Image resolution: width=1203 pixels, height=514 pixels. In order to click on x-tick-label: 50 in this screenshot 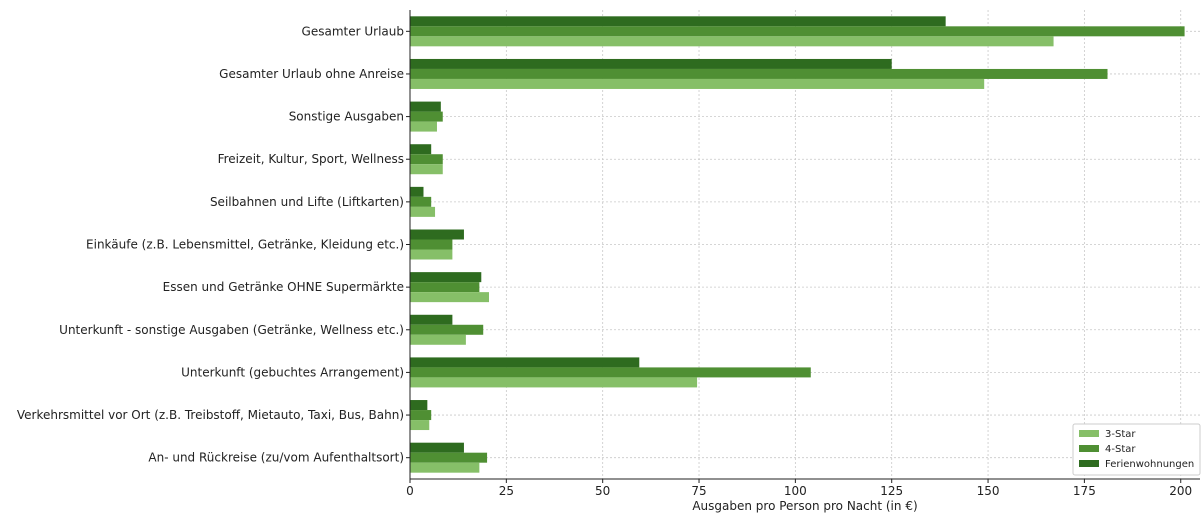, I will do `click(602, 491)`.